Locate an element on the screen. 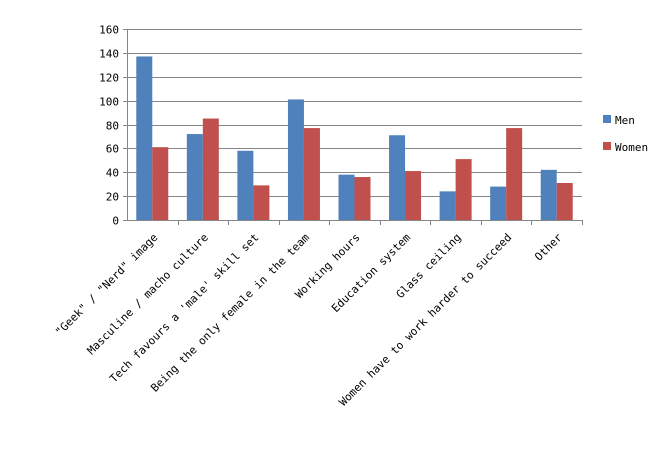  legend: Men Women is located at coordinates (625, 134).